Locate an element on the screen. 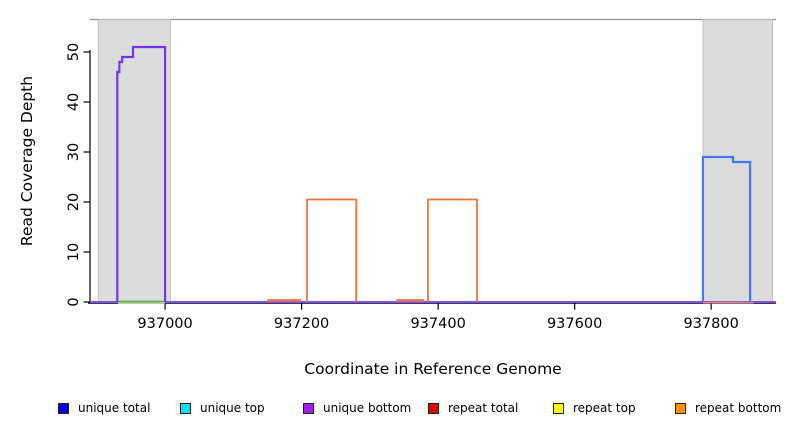 The height and width of the screenshot is (432, 792). x-tick-label: 937600 is located at coordinates (574, 324).